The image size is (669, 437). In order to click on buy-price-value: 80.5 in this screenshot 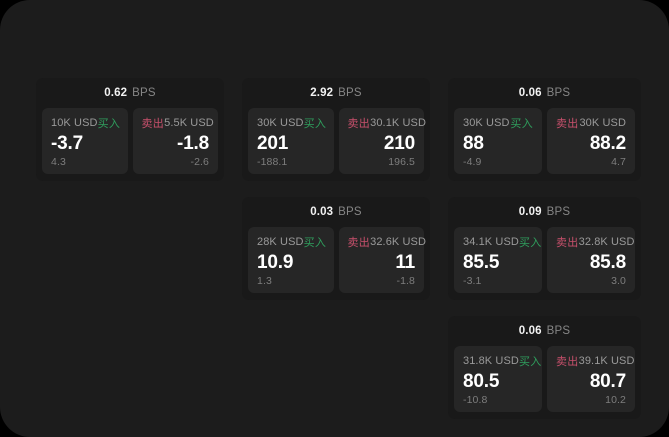, I will do `click(481, 381)`.